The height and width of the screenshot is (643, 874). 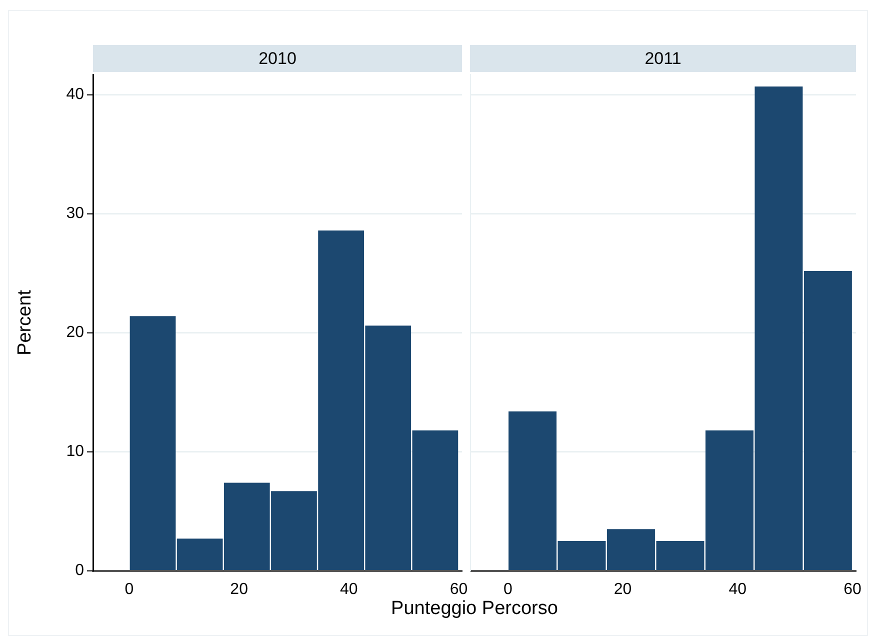 What do you see at coordinates (474, 609) in the screenshot?
I see `x-axis-title: Punteggio Percorso` at bounding box center [474, 609].